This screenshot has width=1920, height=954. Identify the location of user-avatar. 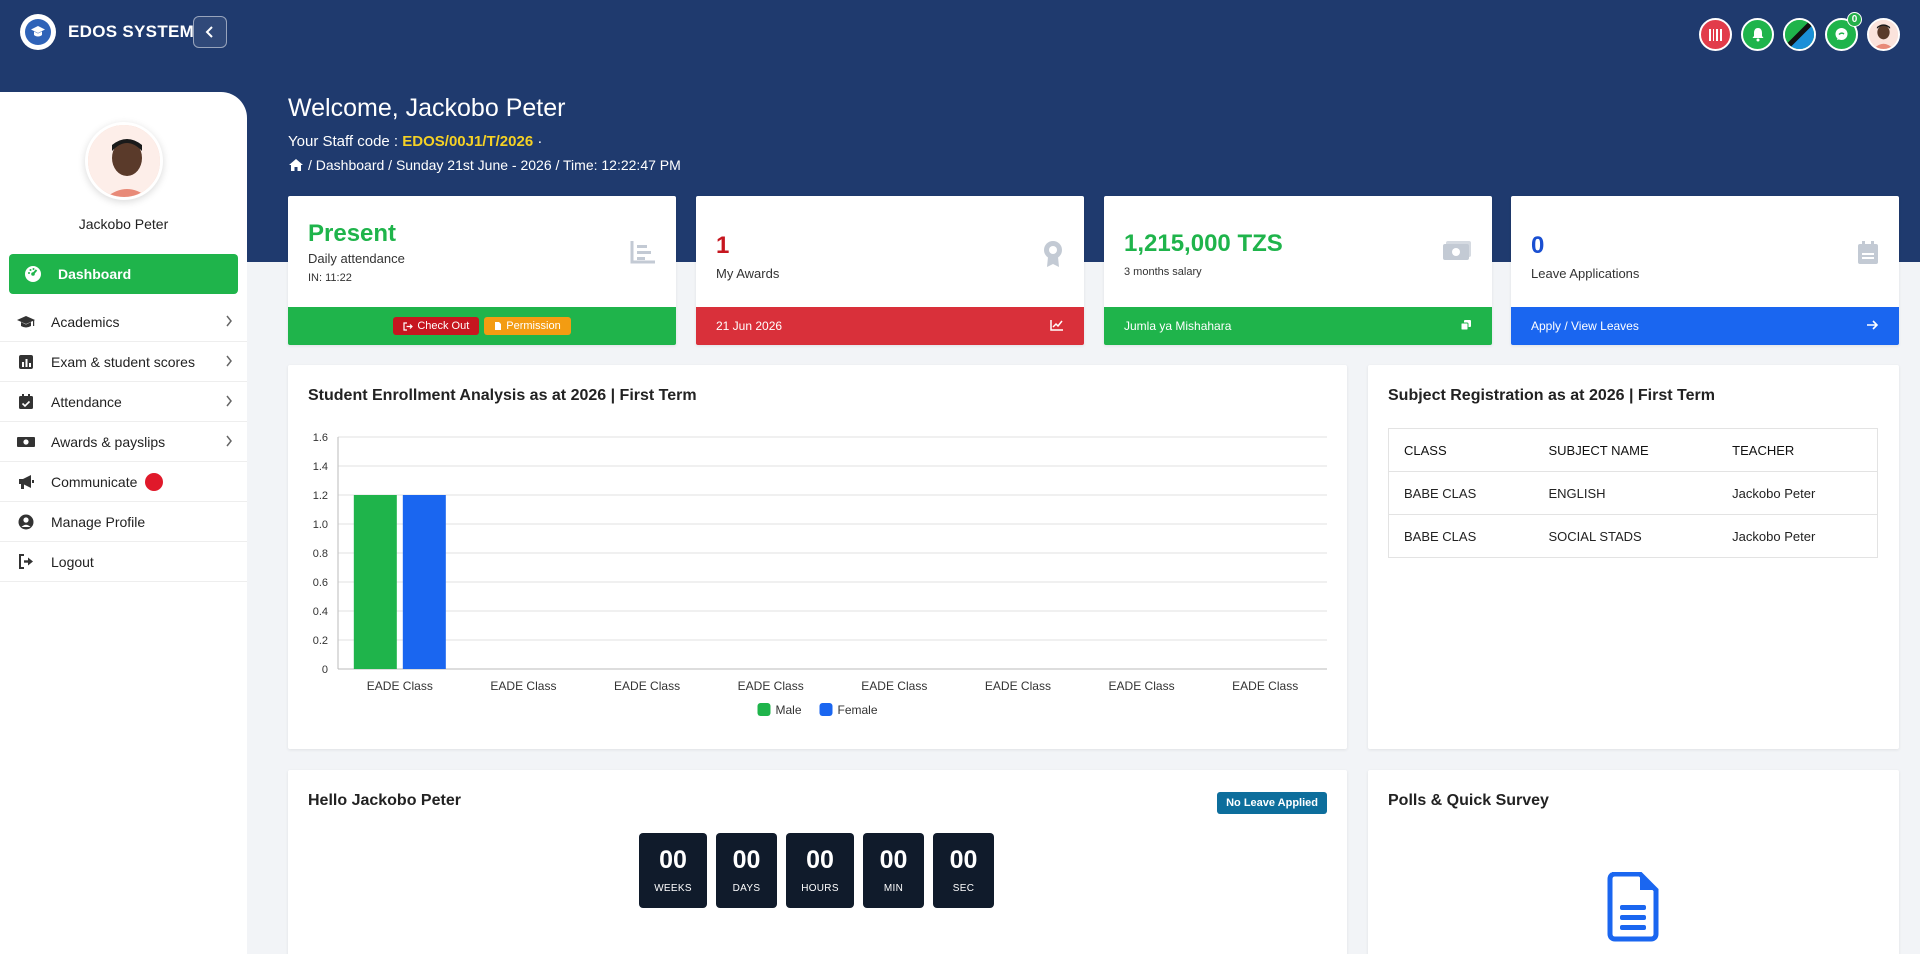
(1883, 34).